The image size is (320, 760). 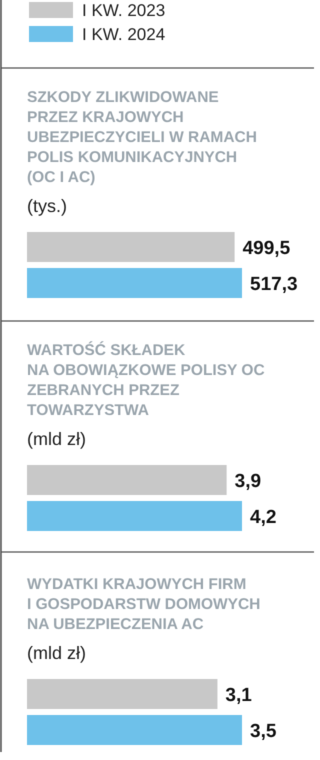 What do you see at coordinates (248, 481) in the screenshot?
I see `data-label: 3,9` at bounding box center [248, 481].